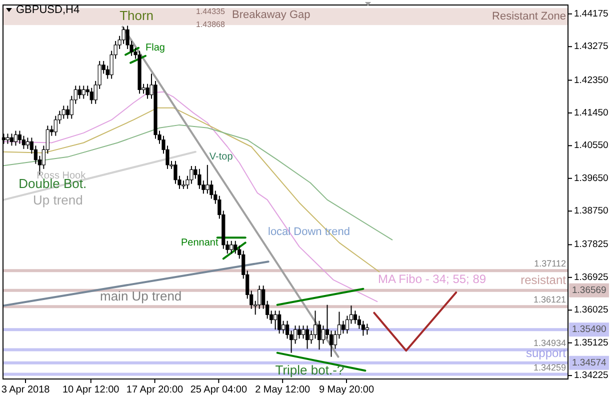 This screenshot has height=400, width=610. I want to click on y-tick-label: 1.35125, so click(591, 342).